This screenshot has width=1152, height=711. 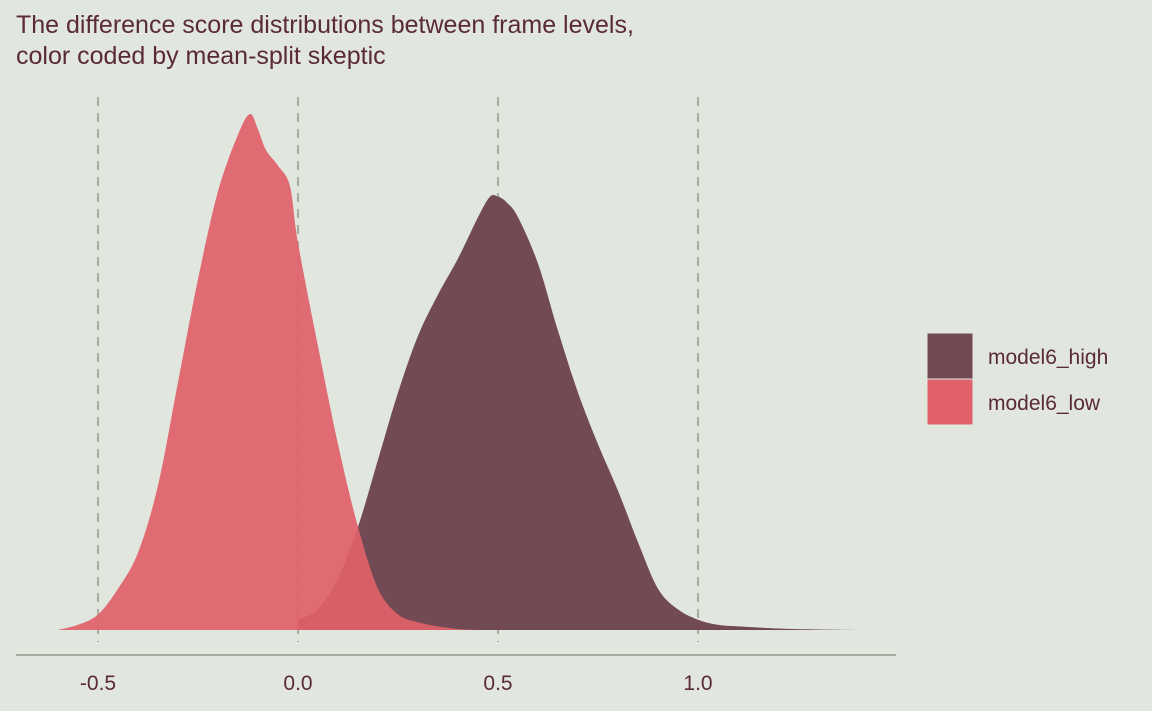 I want to click on x-tick-label-2: 0.5, so click(x=497, y=683).